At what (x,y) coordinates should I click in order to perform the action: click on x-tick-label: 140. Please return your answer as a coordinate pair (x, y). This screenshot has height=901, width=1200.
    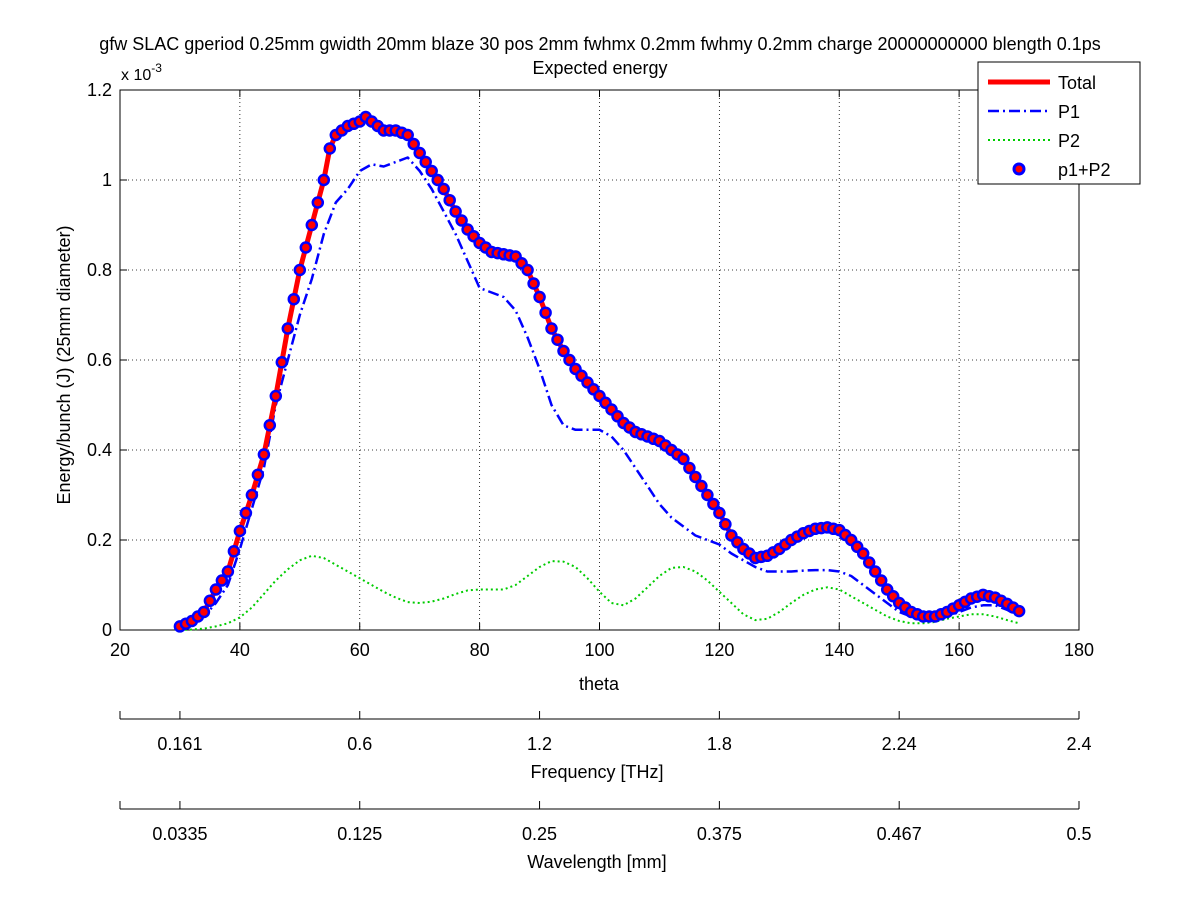
    Looking at the image, I should click on (839, 650).